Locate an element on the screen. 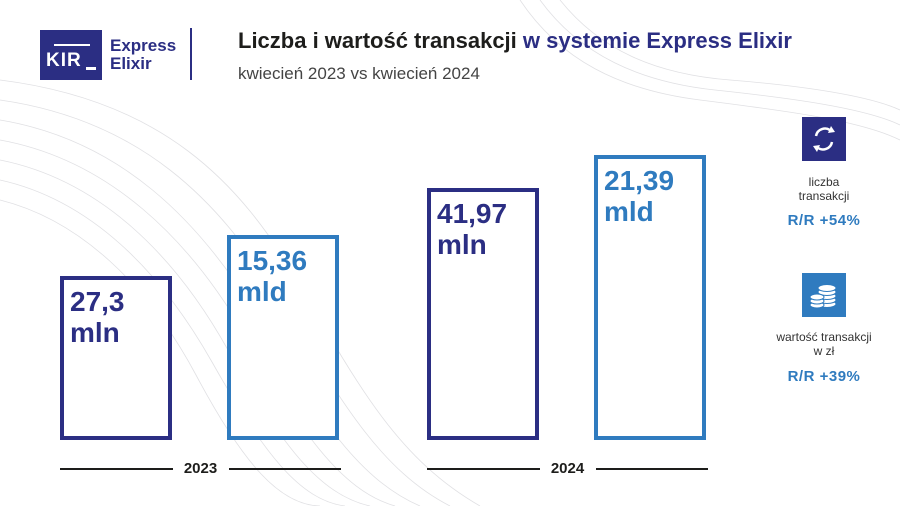  bar-label-value-2023: 15,36 mld is located at coordinates (272, 276).